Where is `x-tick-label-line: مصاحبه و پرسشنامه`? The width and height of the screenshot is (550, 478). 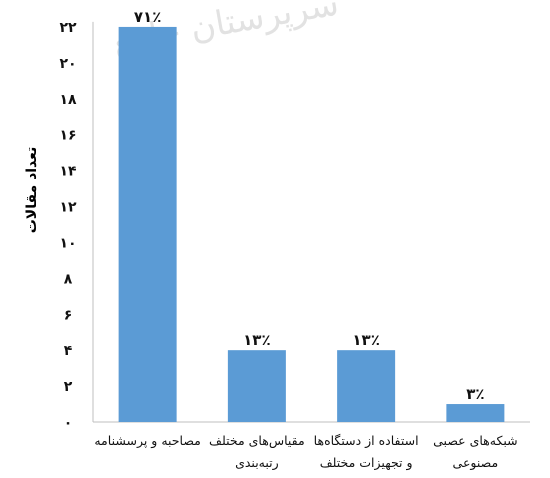
x-tick-label-line: مصاحبه و پرسشنامه is located at coordinates (147, 440).